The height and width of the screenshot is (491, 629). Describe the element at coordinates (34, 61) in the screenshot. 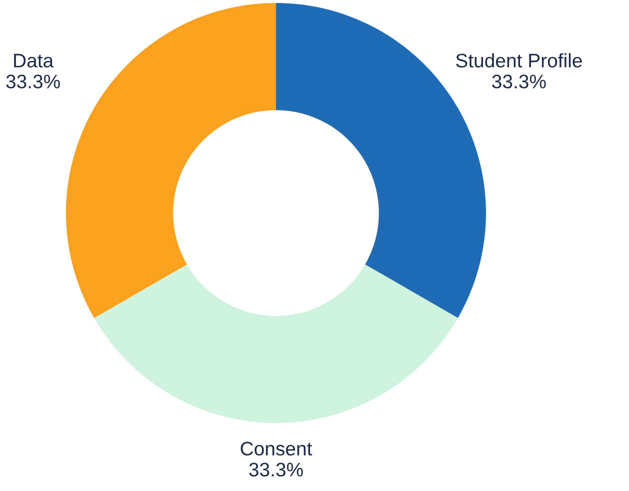

I see `slice-label: Data` at that location.